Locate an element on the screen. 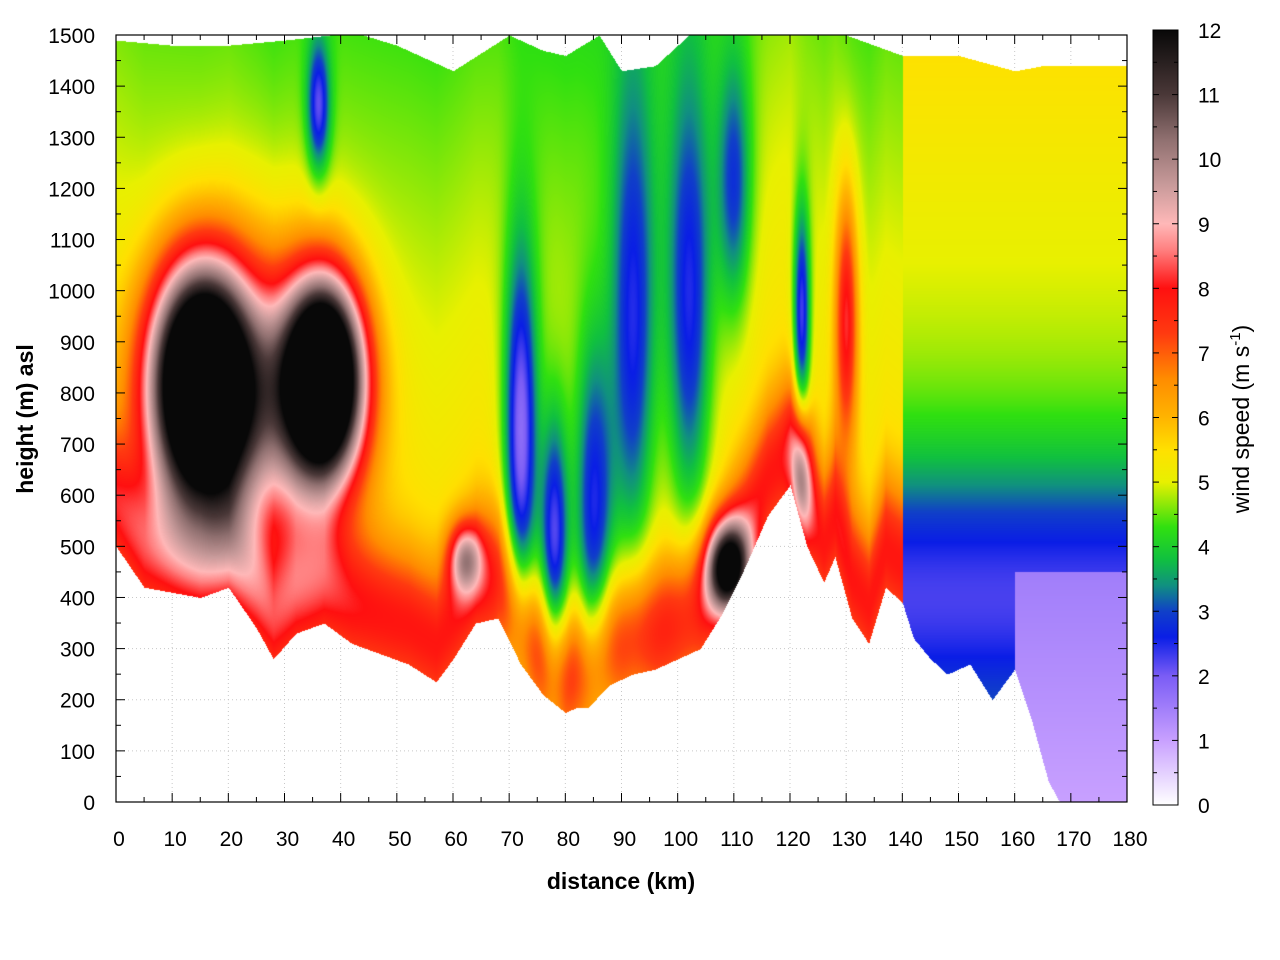 This screenshot has width=1280, height=960. colorbar-tick-label: 8 is located at coordinates (1204, 289).